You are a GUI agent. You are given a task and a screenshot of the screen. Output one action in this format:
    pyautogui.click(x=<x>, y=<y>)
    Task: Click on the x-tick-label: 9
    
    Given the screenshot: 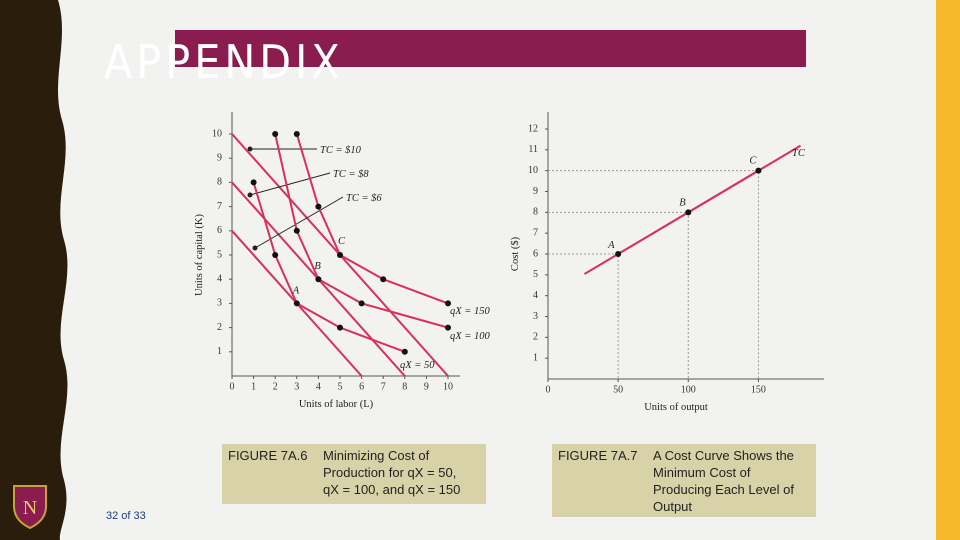 What is the action you would take?
    pyautogui.click(x=426, y=386)
    